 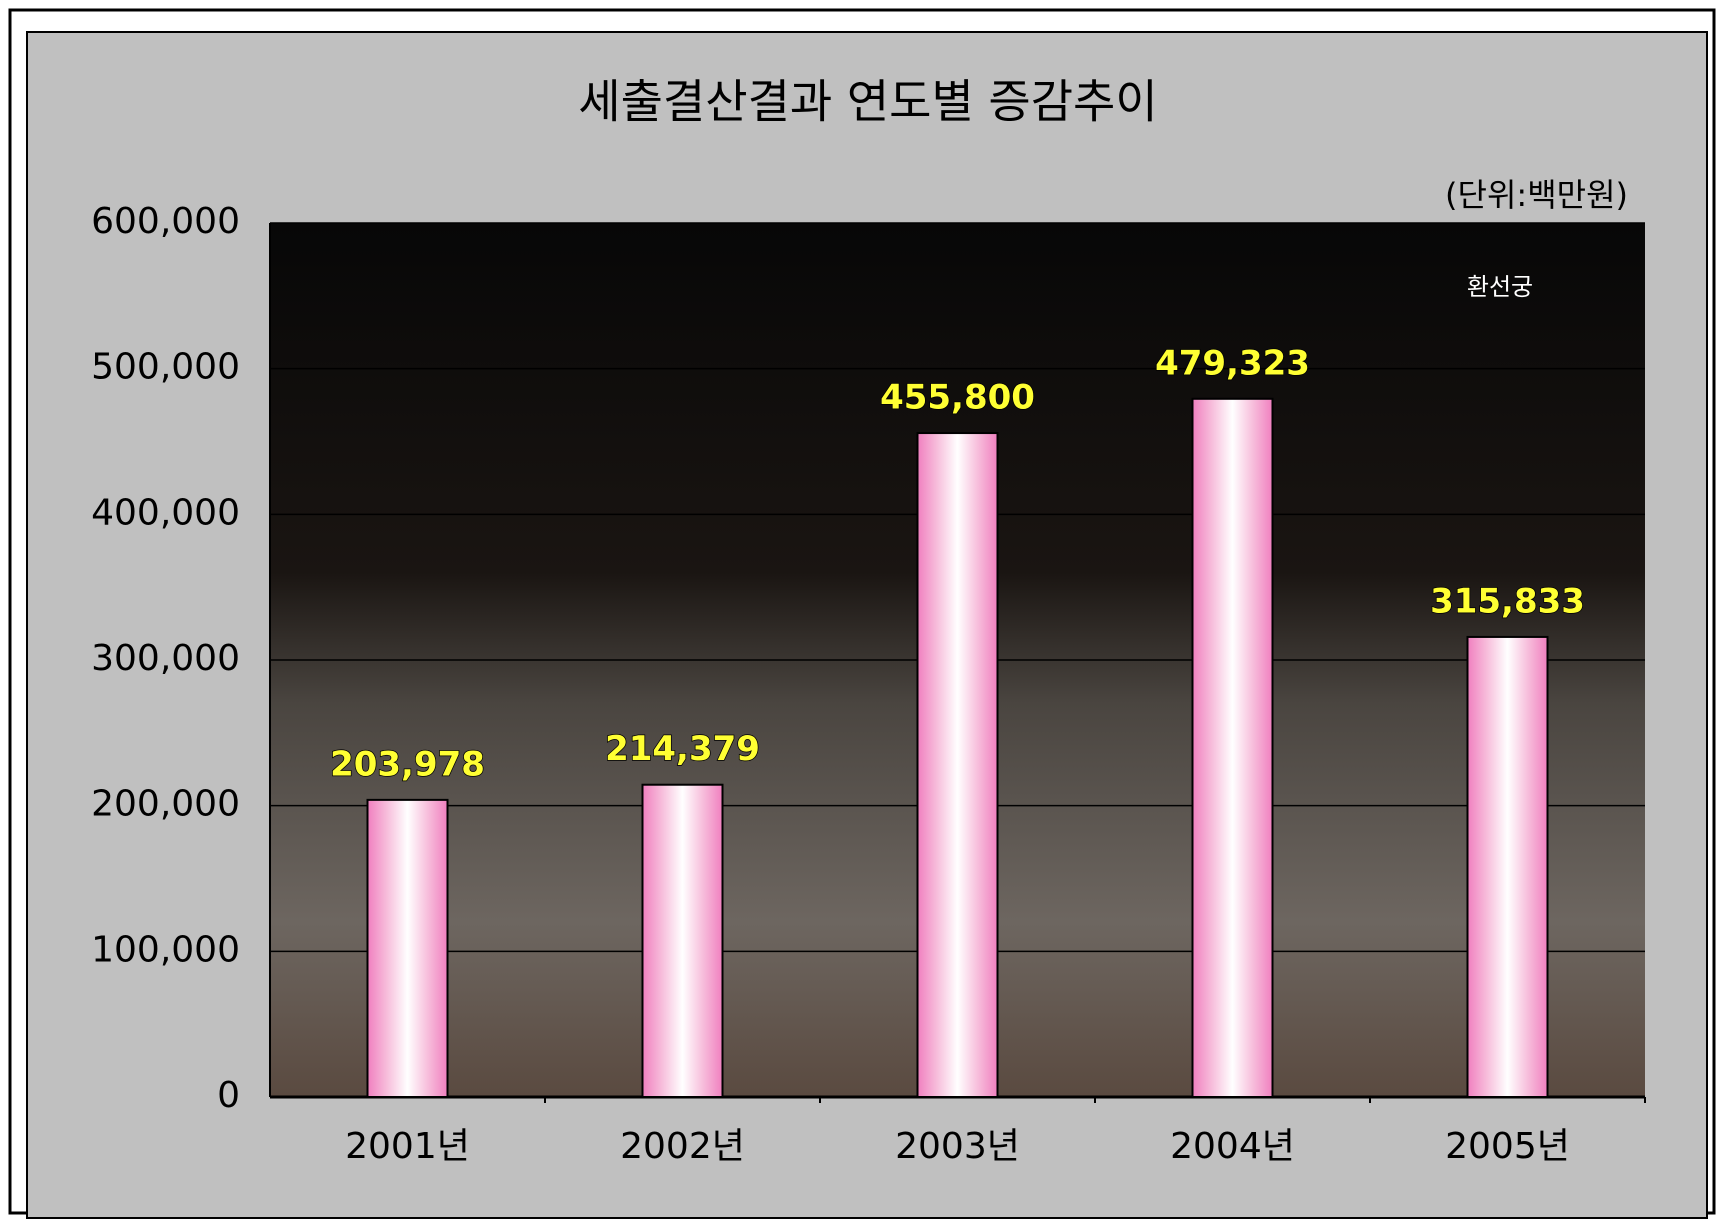 What do you see at coordinates (407, 764) in the screenshot?
I see `value-label: 203,978` at bounding box center [407, 764].